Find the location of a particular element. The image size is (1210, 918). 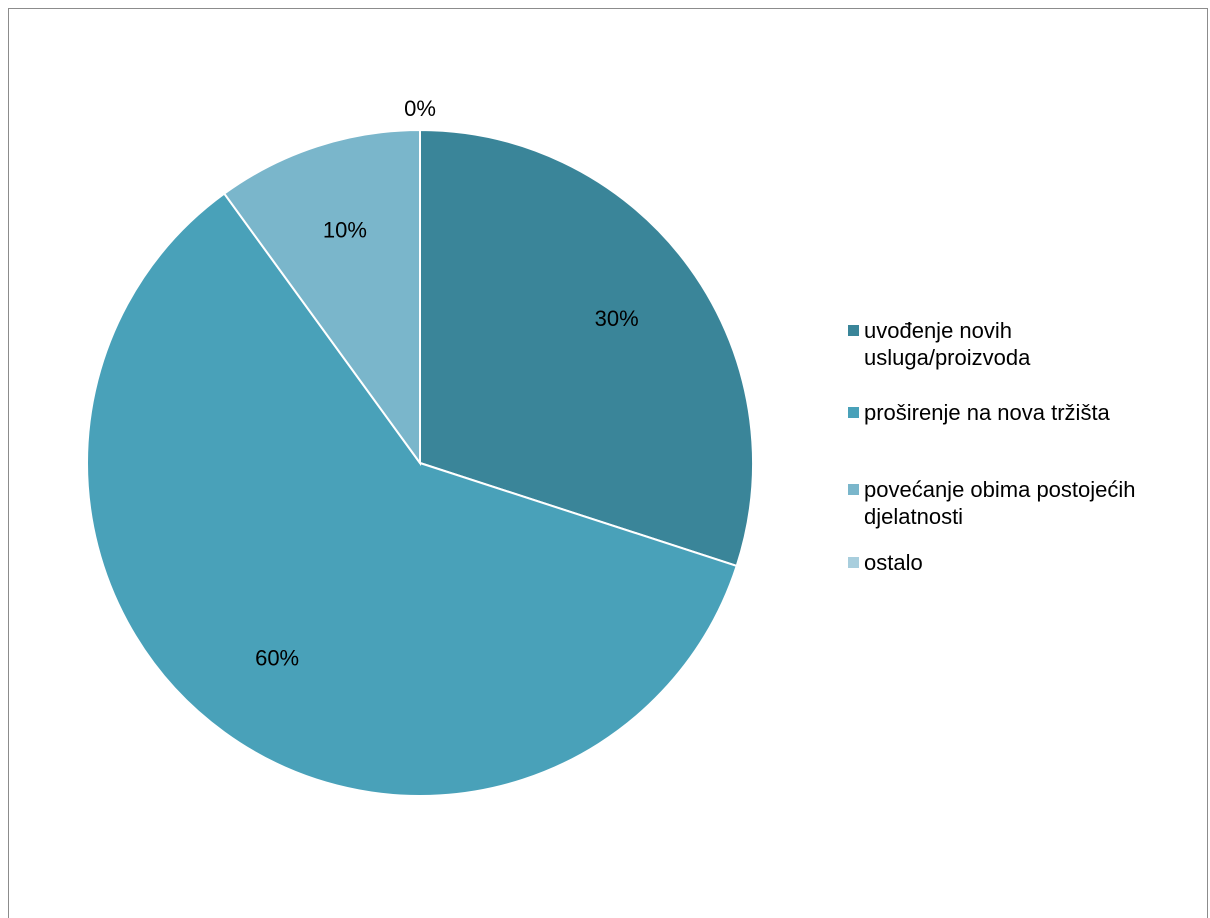

data-label-scope-increase: 10% is located at coordinates (345, 230).